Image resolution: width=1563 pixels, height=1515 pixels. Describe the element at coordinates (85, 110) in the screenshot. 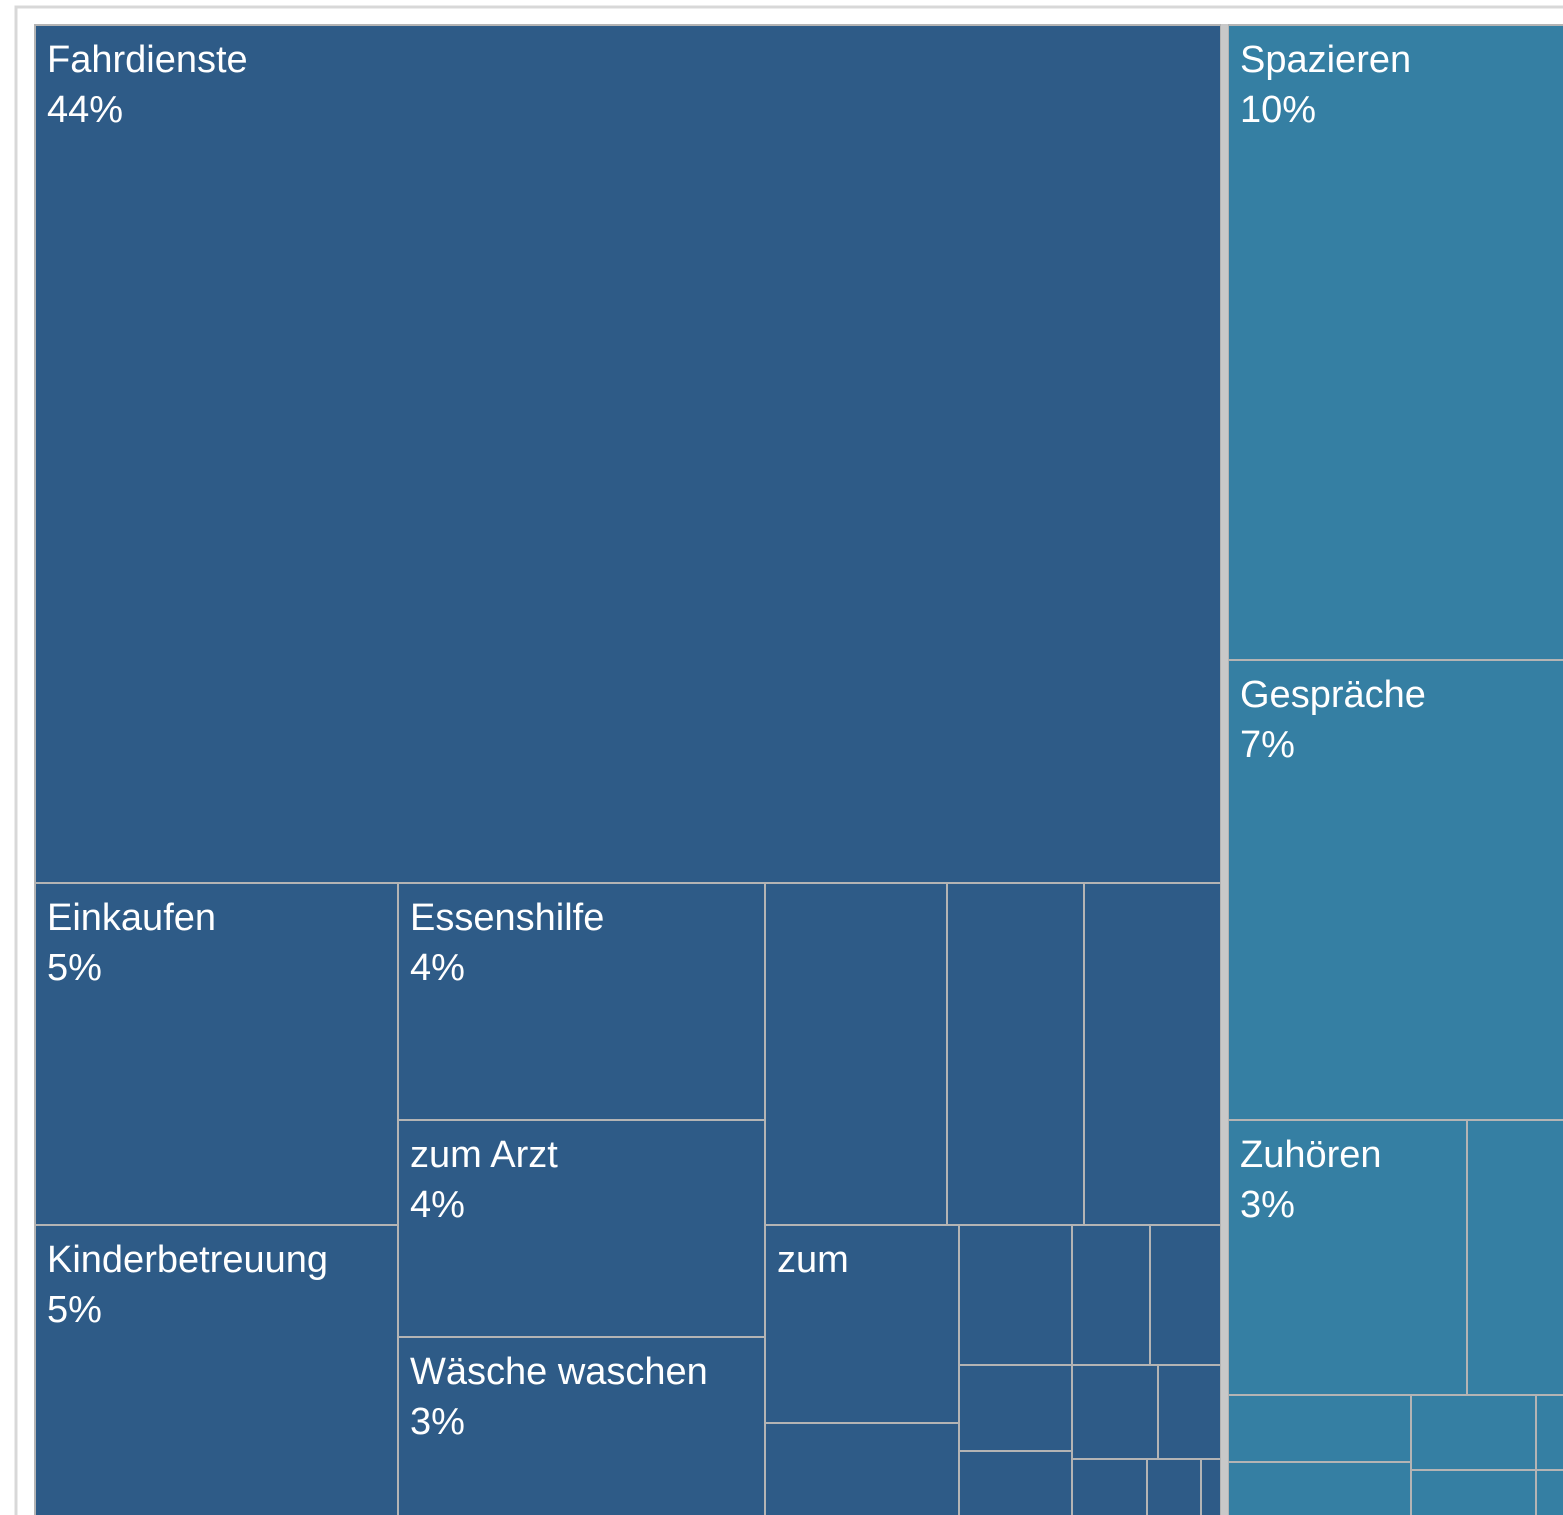

I see `cell-value-label: 44%` at that location.